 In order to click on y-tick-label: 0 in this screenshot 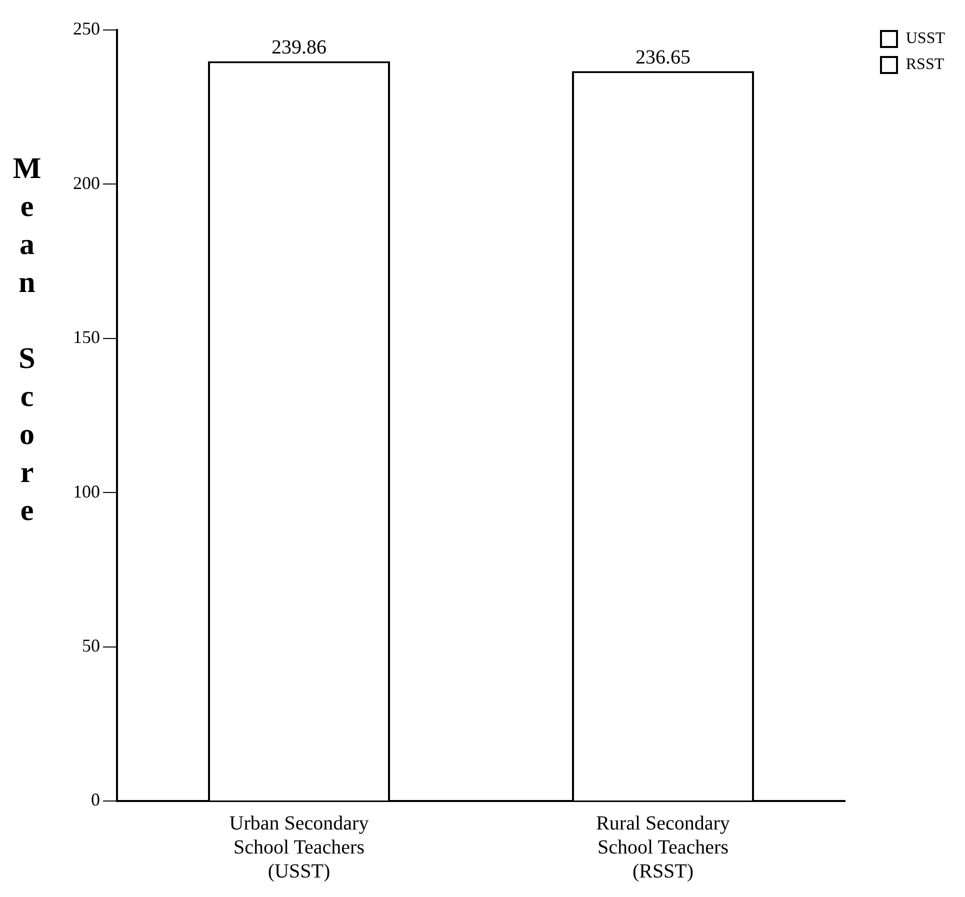, I will do `click(95, 800)`.